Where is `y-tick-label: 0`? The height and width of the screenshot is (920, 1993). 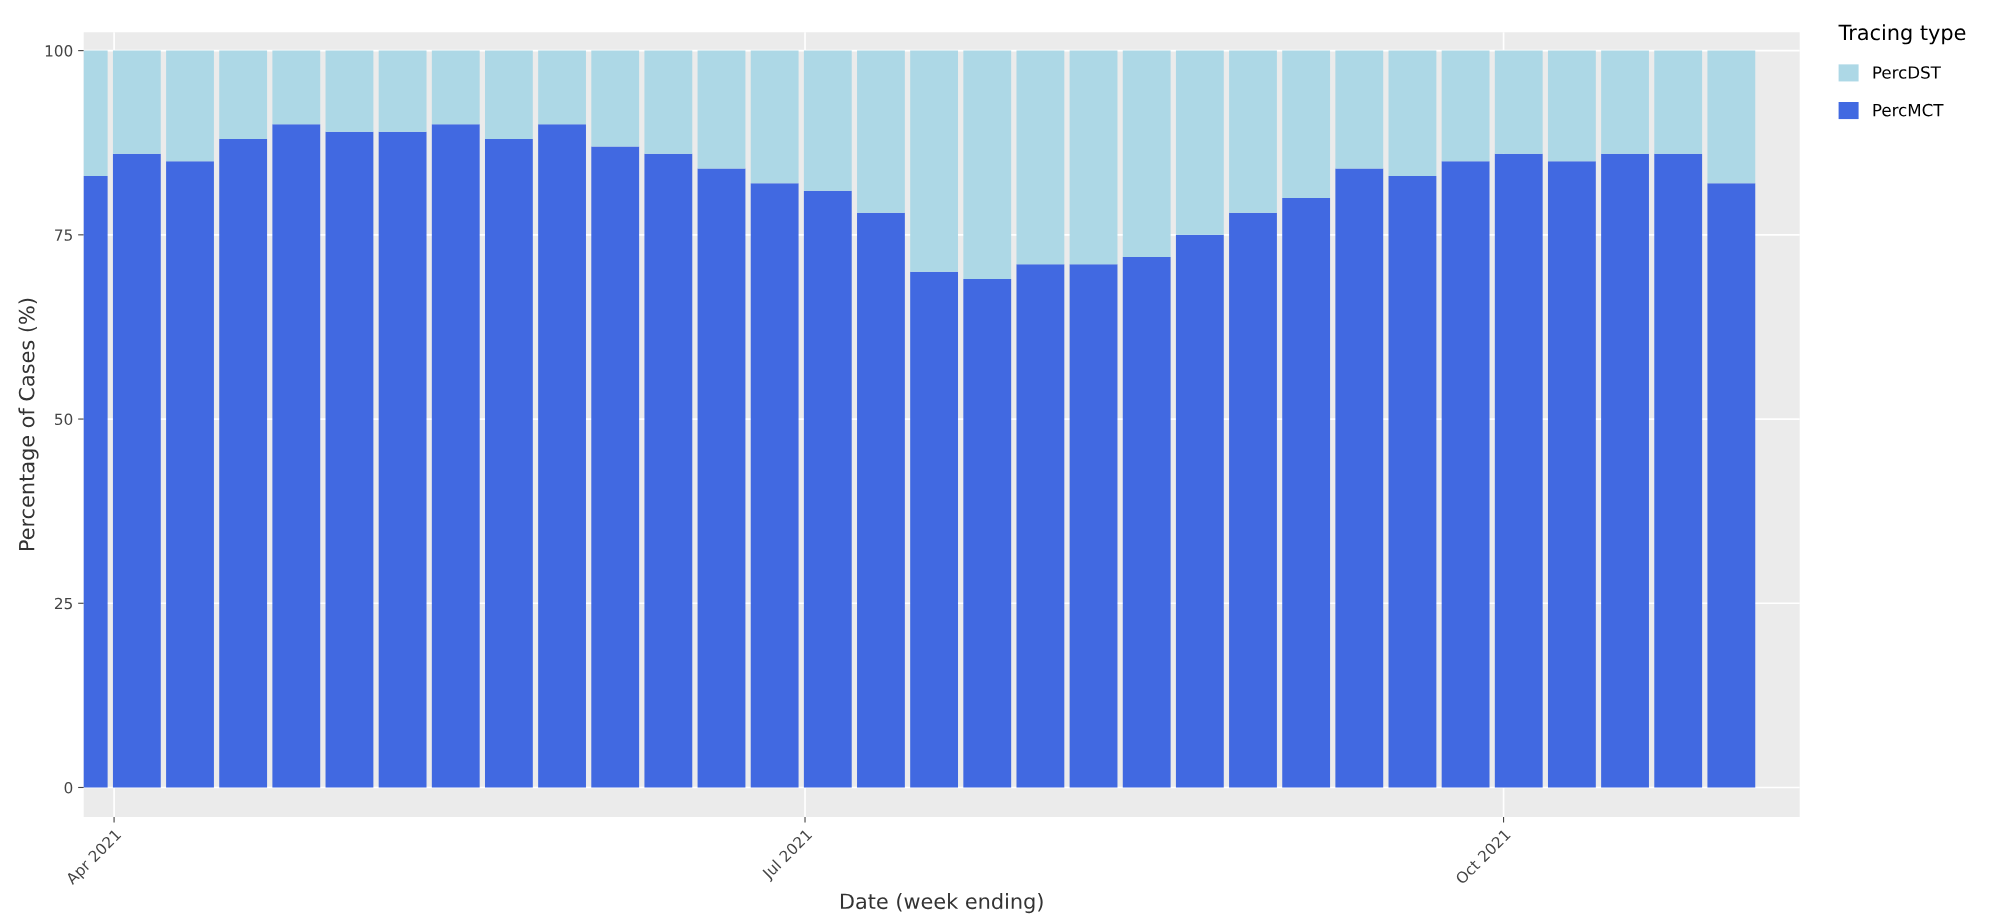 y-tick-label: 0 is located at coordinates (68, 787).